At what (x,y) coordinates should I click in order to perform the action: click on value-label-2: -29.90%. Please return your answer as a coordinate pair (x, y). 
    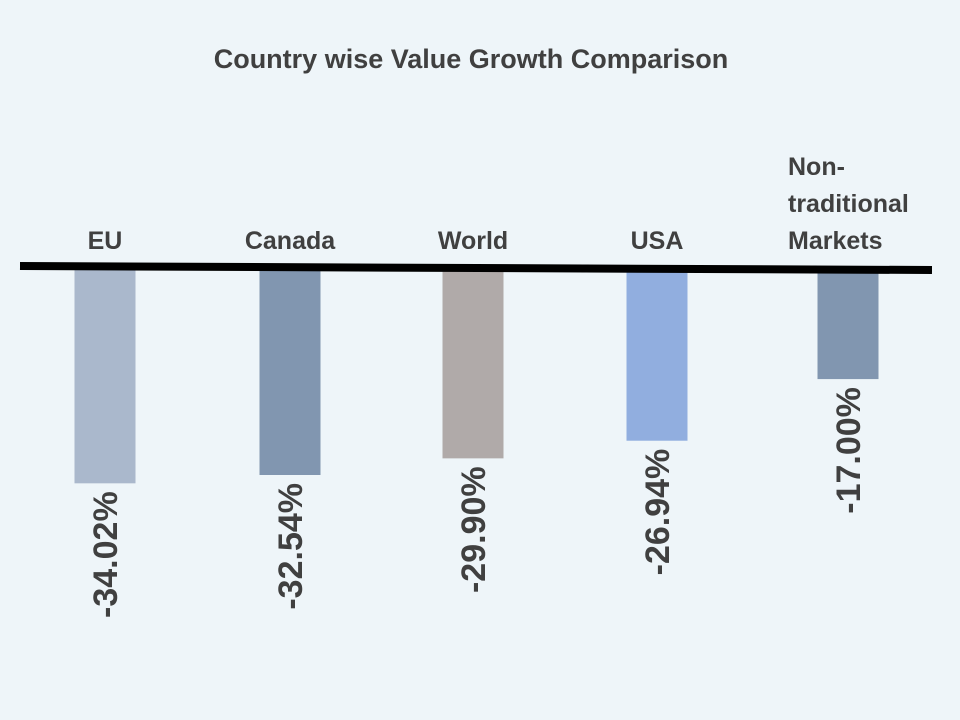
    Looking at the image, I should click on (474, 529).